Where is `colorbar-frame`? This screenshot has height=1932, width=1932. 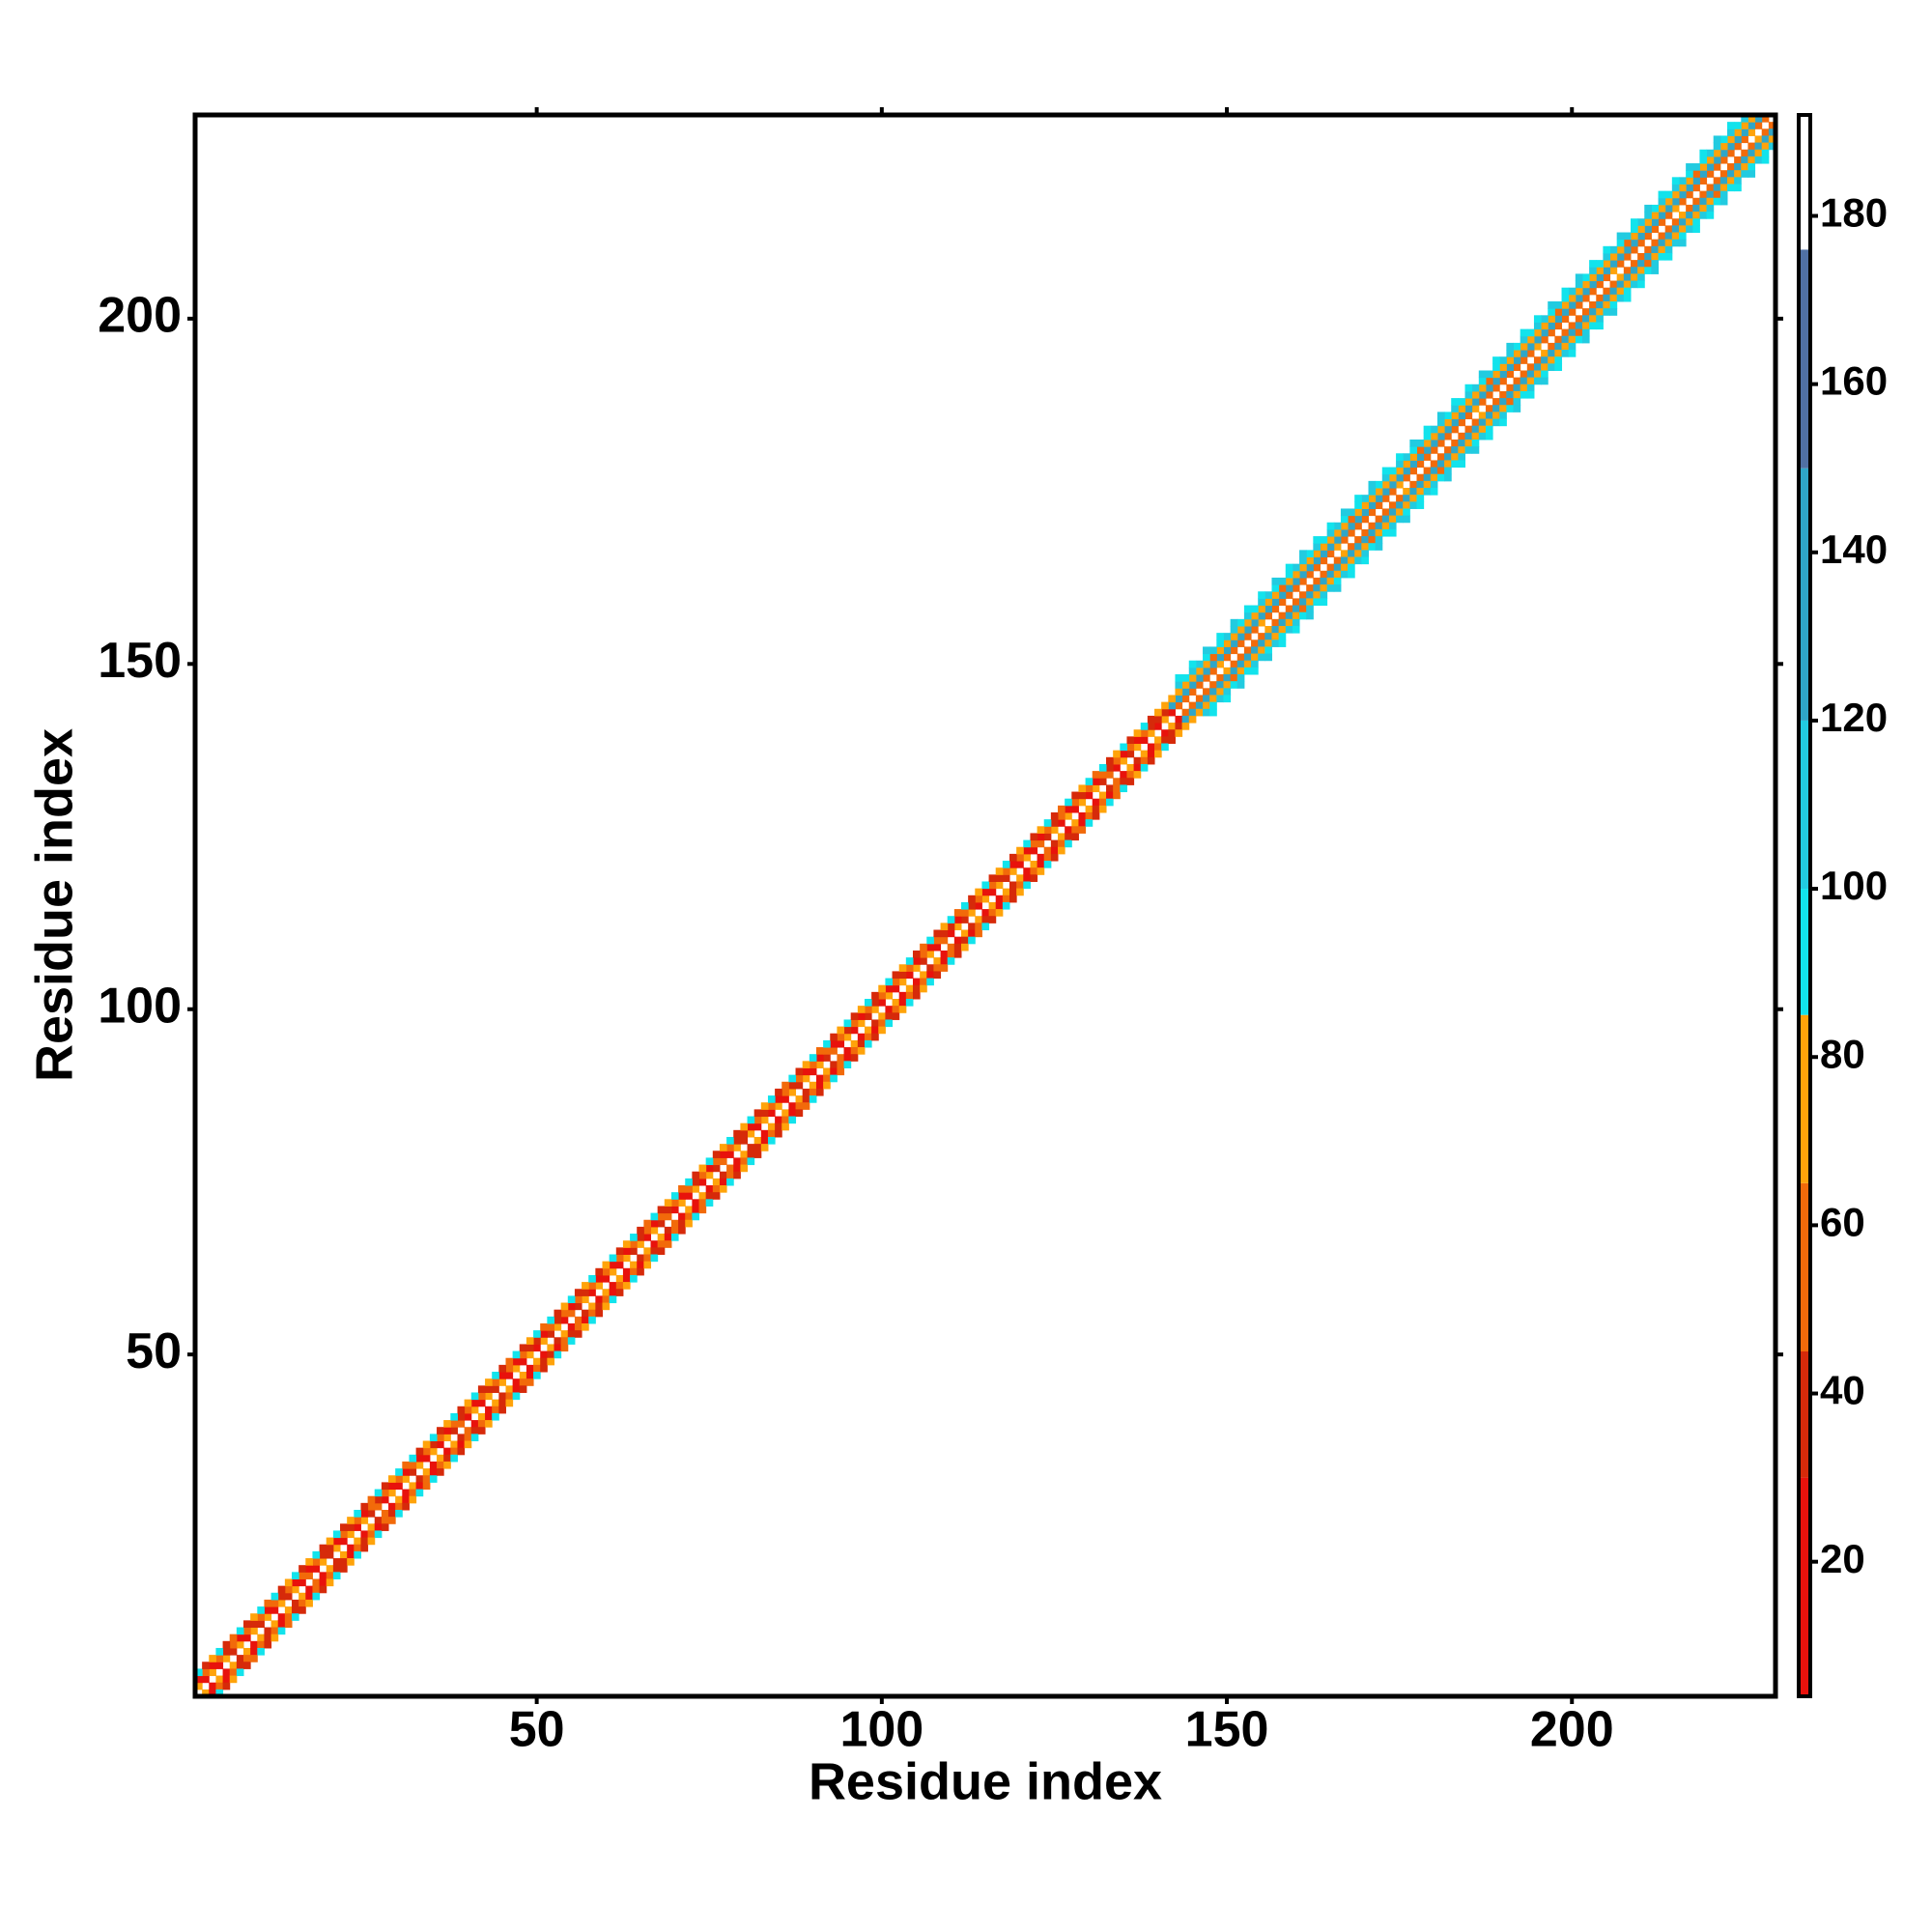 colorbar-frame is located at coordinates (1804, 905).